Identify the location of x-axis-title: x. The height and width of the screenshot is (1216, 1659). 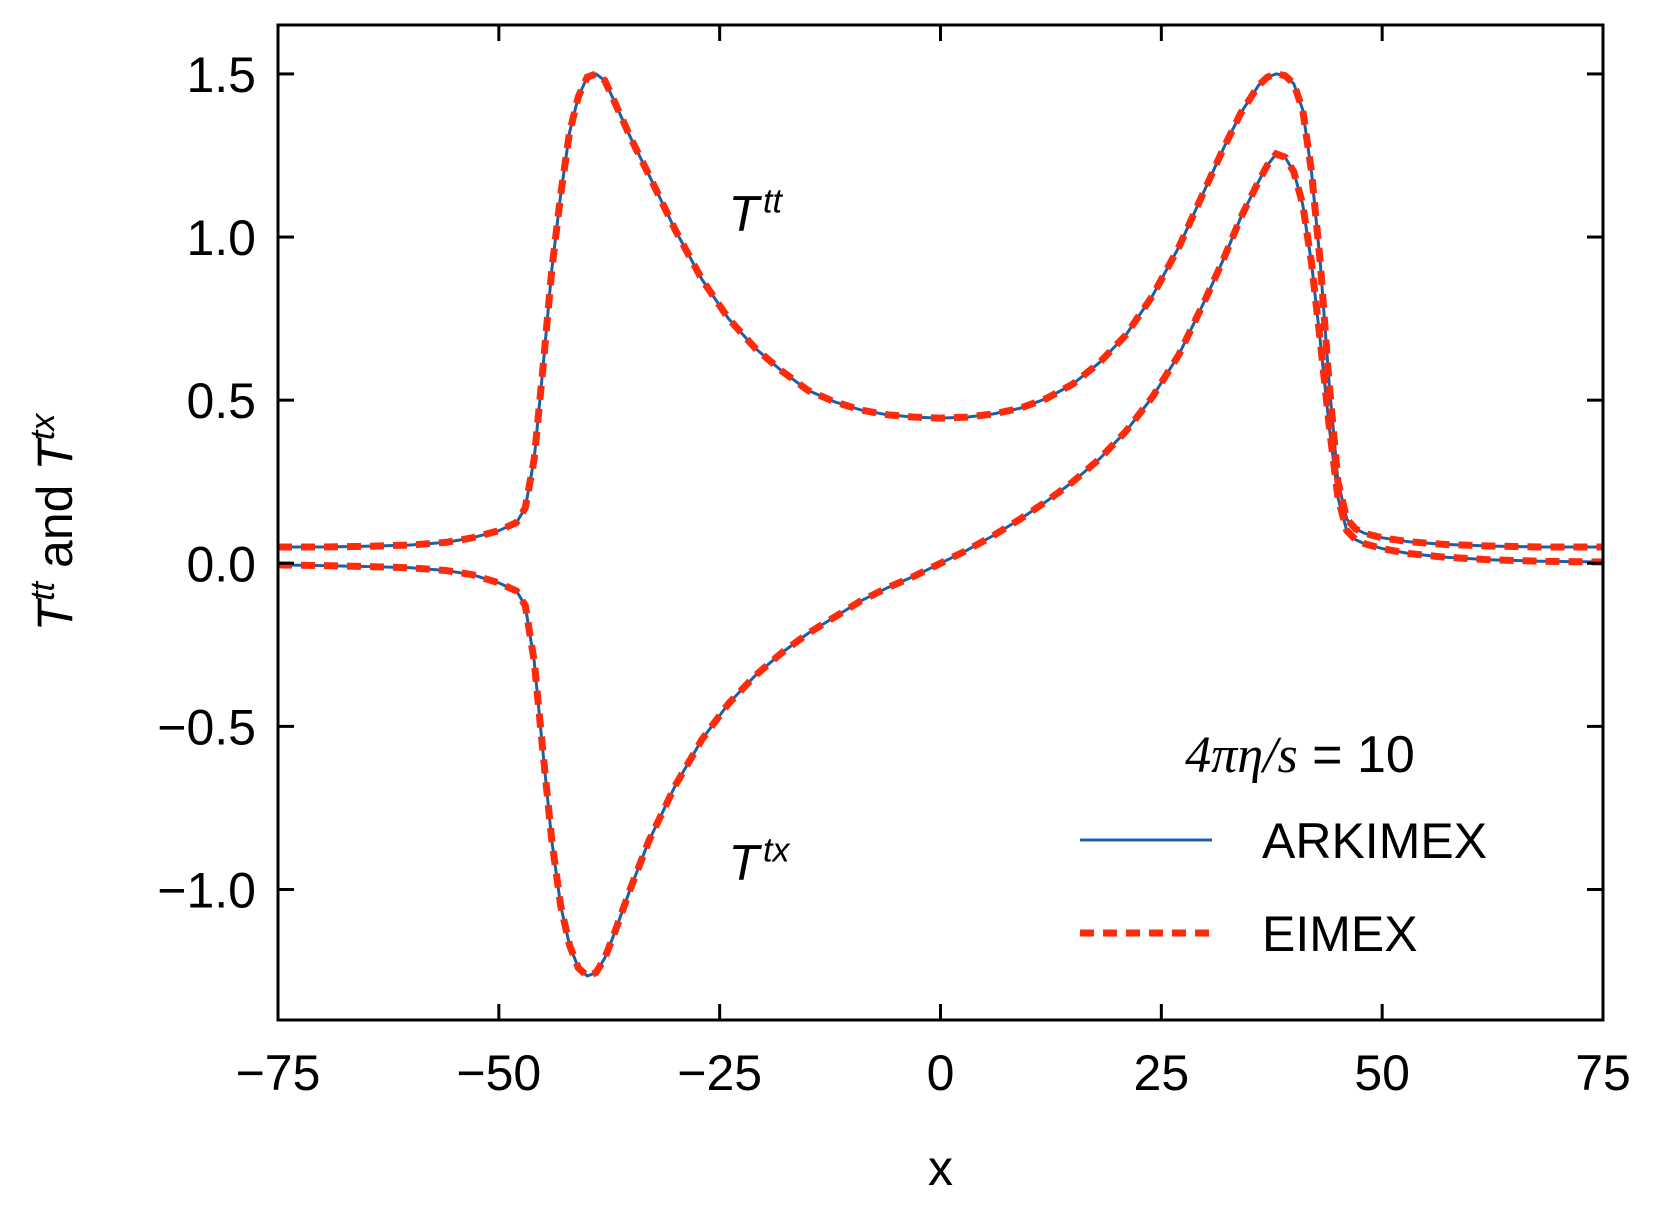
(940, 1168).